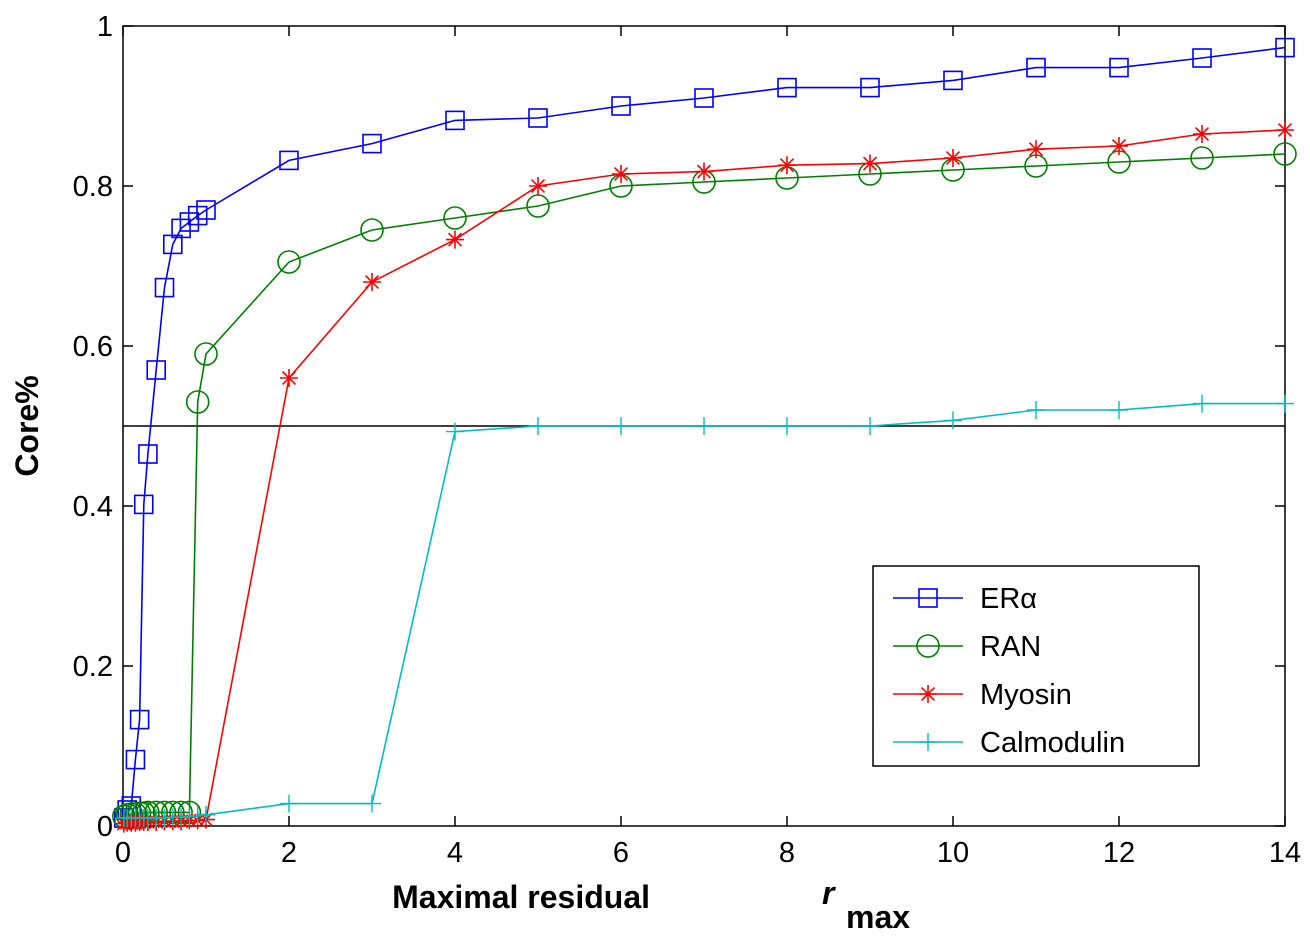 The image size is (1310, 936). I want to click on x-tick-label: 14, so click(1285, 853).